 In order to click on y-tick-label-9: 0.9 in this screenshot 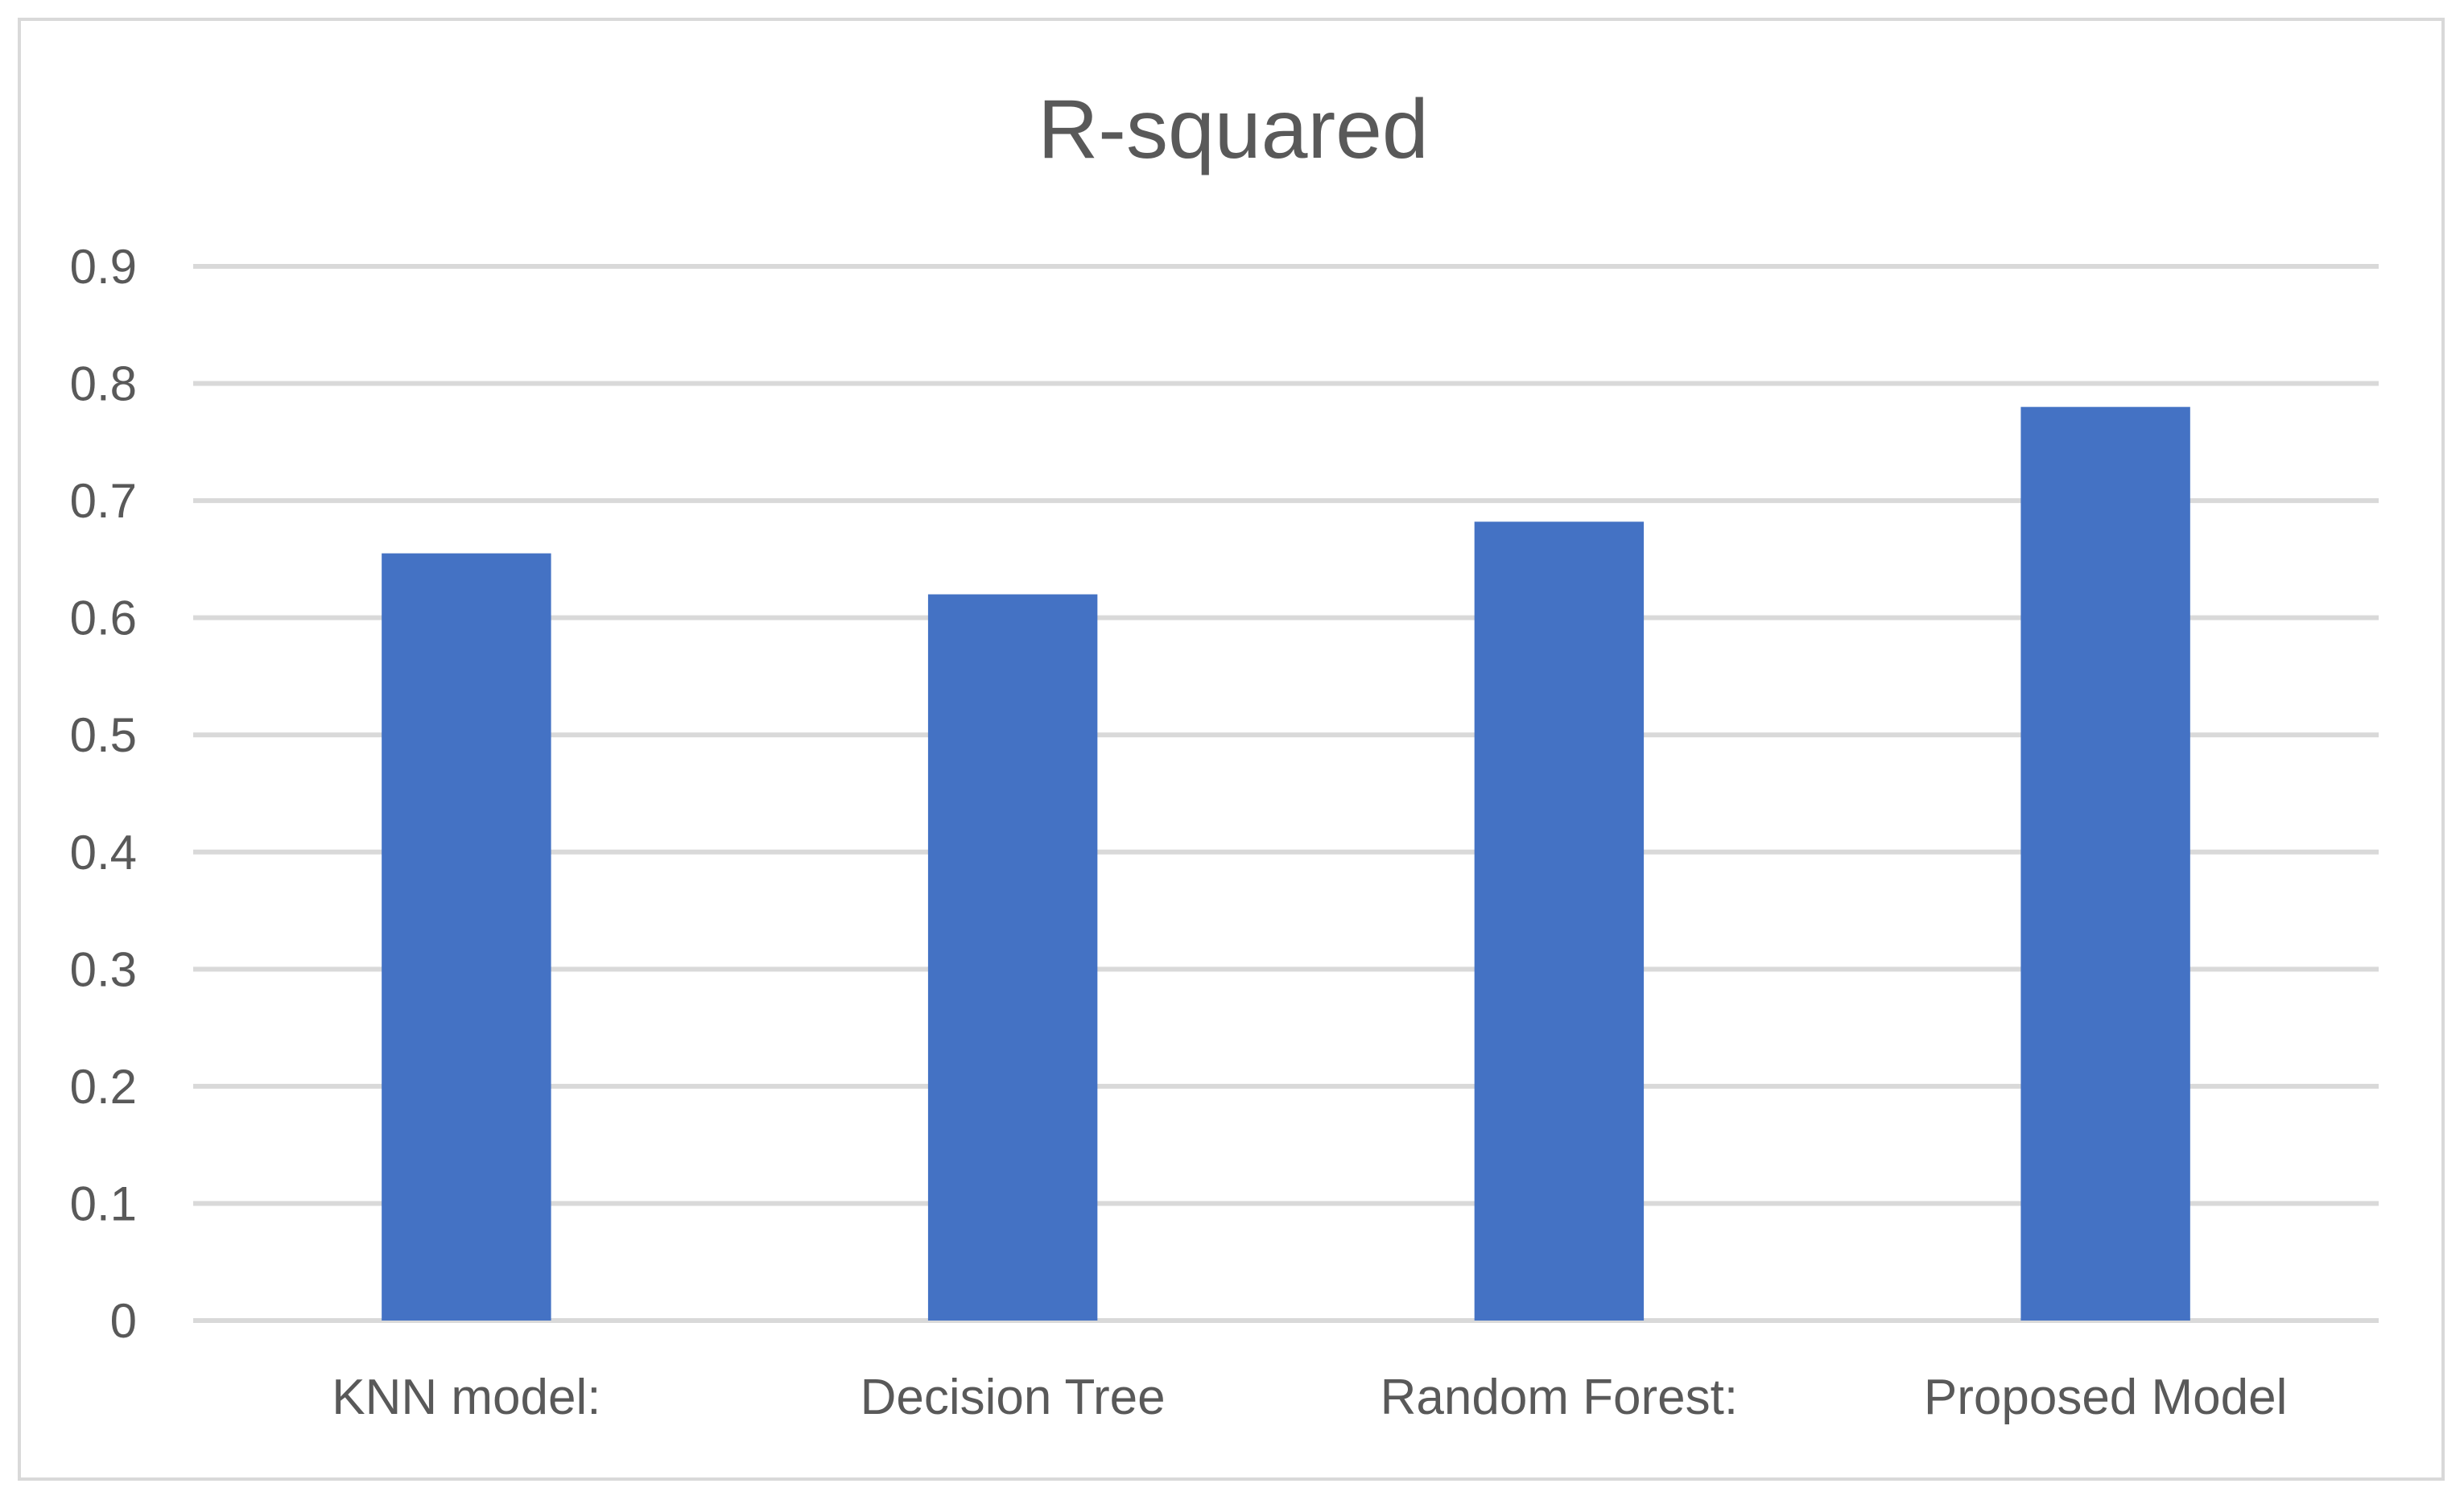, I will do `click(103, 267)`.